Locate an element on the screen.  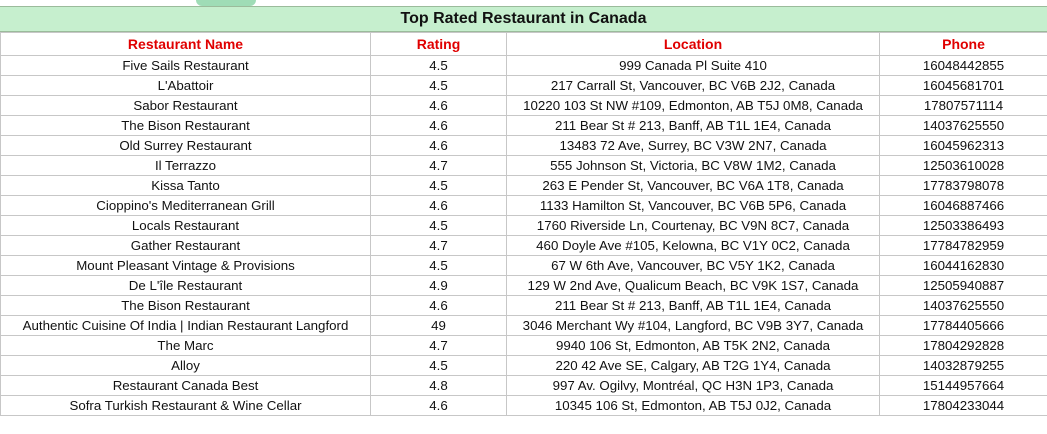
cell-restaurant-name: Sabor Restaurant is located at coordinates (185, 105).